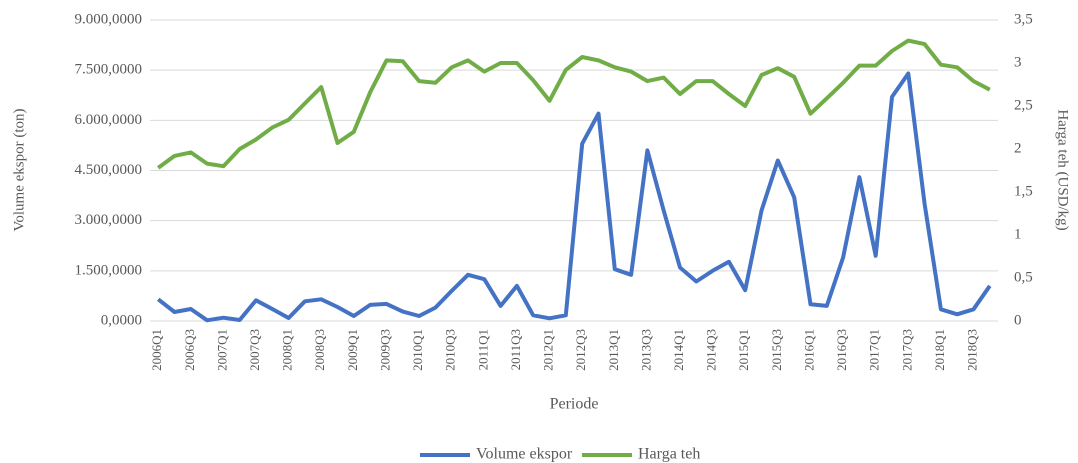  Describe the element at coordinates (287, 350) in the screenshot. I see `x-tick-label: 2008Q1` at that location.